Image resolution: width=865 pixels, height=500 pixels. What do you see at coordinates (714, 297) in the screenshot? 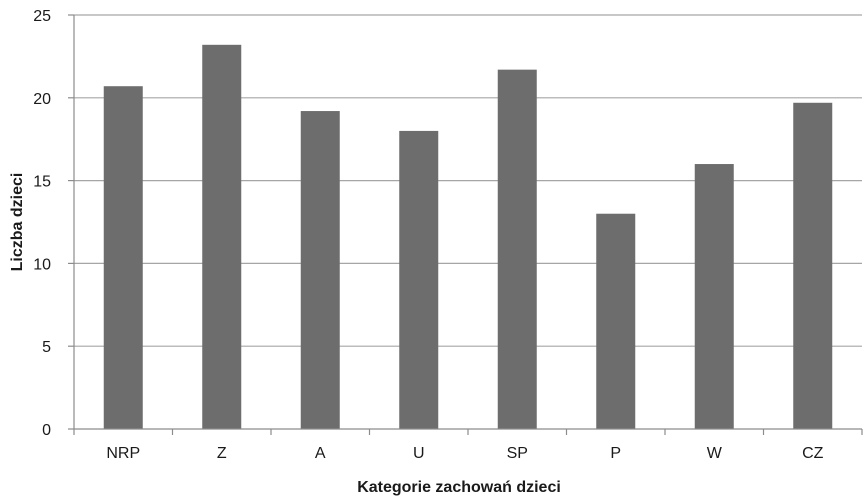
I see `bar-w` at bounding box center [714, 297].